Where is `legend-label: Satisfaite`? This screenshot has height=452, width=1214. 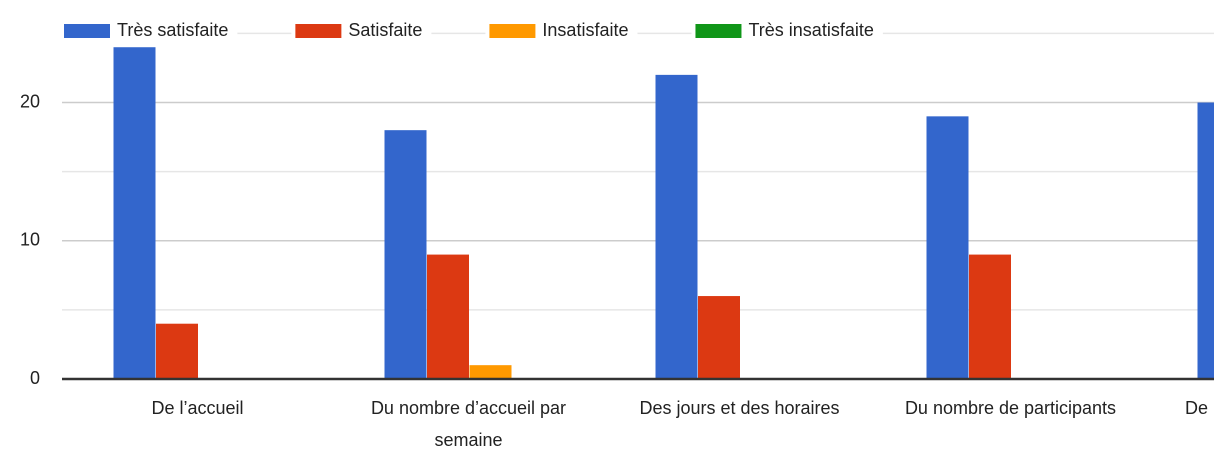 legend-label: Satisfaite is located at coordinates (385, 30).